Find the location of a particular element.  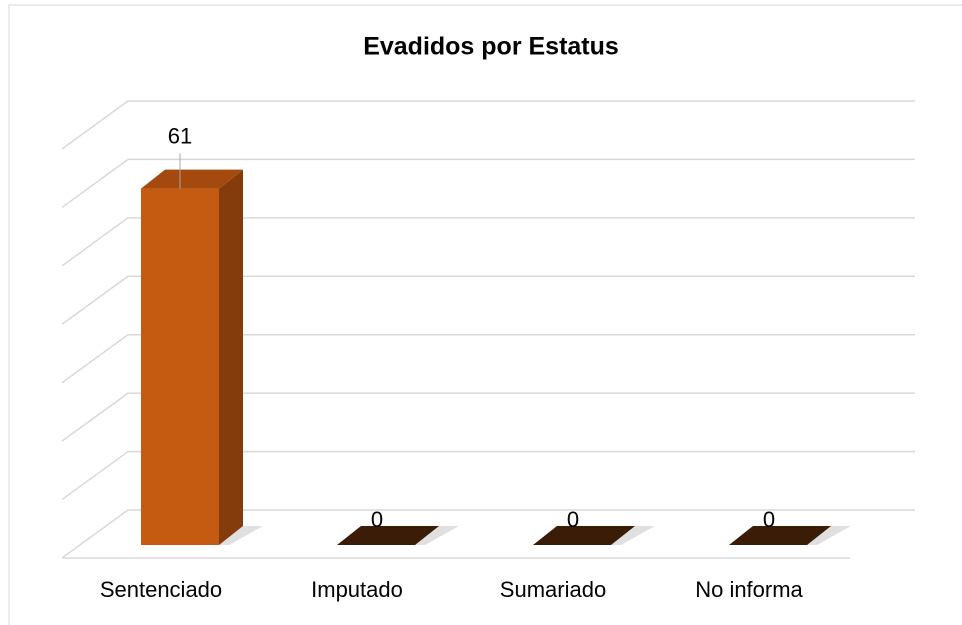

x-tick-label: No informa is located at coordinates (749, 589).